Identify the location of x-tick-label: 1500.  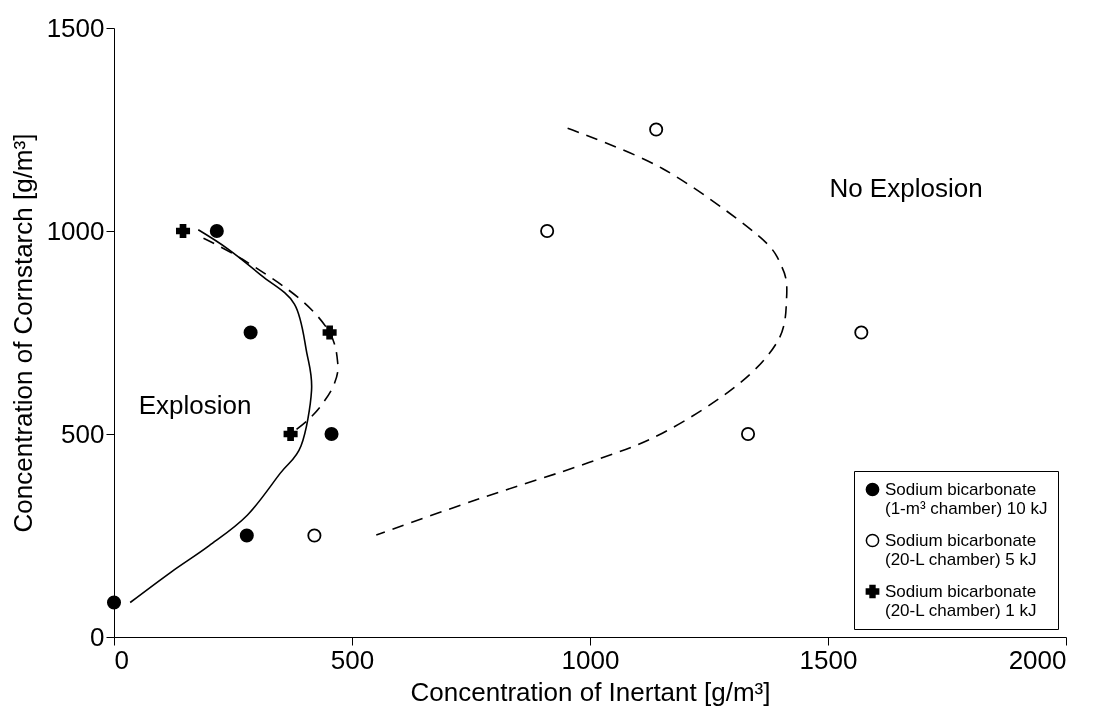
(828, 659).